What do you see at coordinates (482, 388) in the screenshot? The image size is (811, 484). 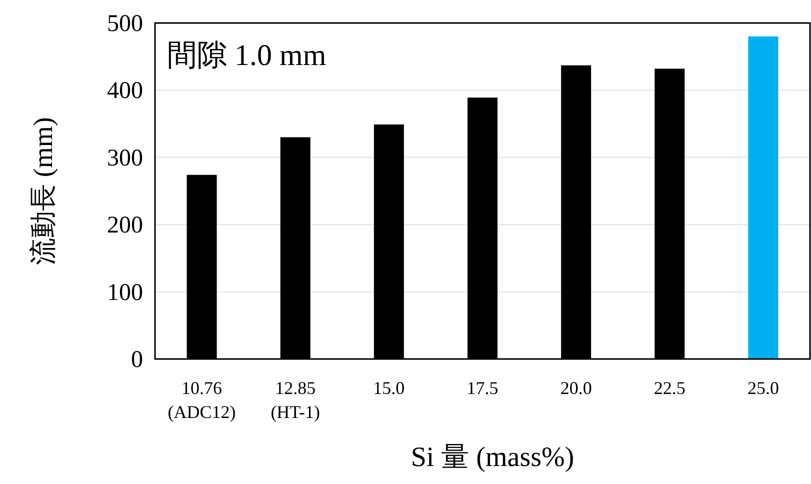 I see `x-tick-label: 17.5` at bounding box center [482, 388].